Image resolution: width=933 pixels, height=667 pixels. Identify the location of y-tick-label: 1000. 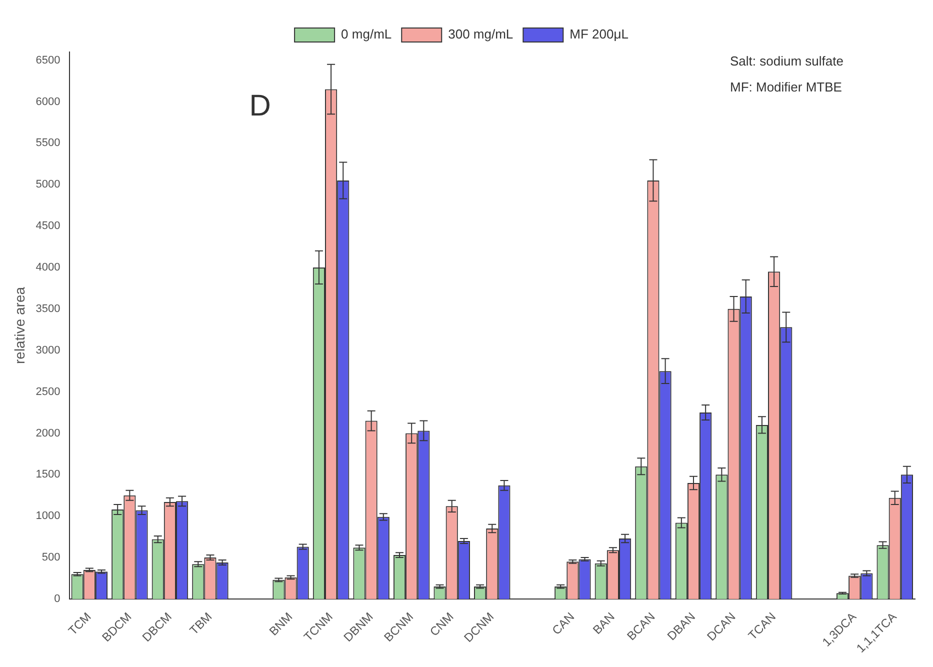
(48, 516).